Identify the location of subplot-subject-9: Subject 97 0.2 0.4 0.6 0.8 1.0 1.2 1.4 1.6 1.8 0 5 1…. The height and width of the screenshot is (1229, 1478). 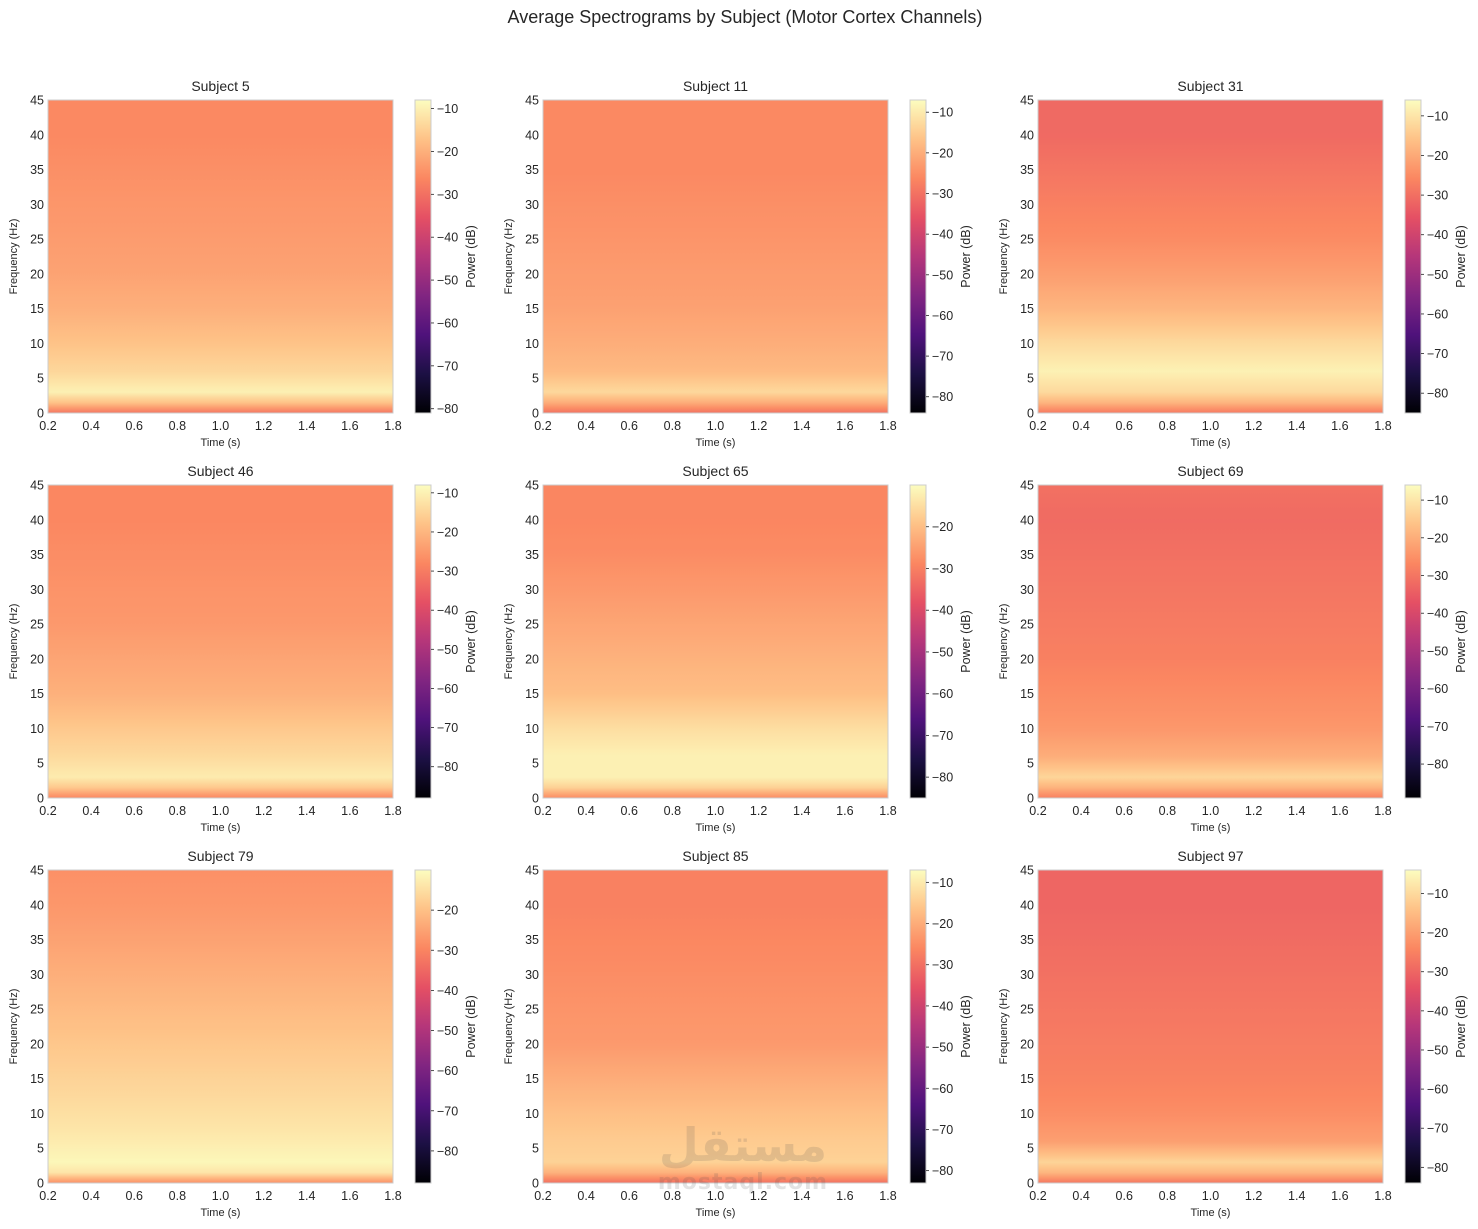
(1233, 1033).